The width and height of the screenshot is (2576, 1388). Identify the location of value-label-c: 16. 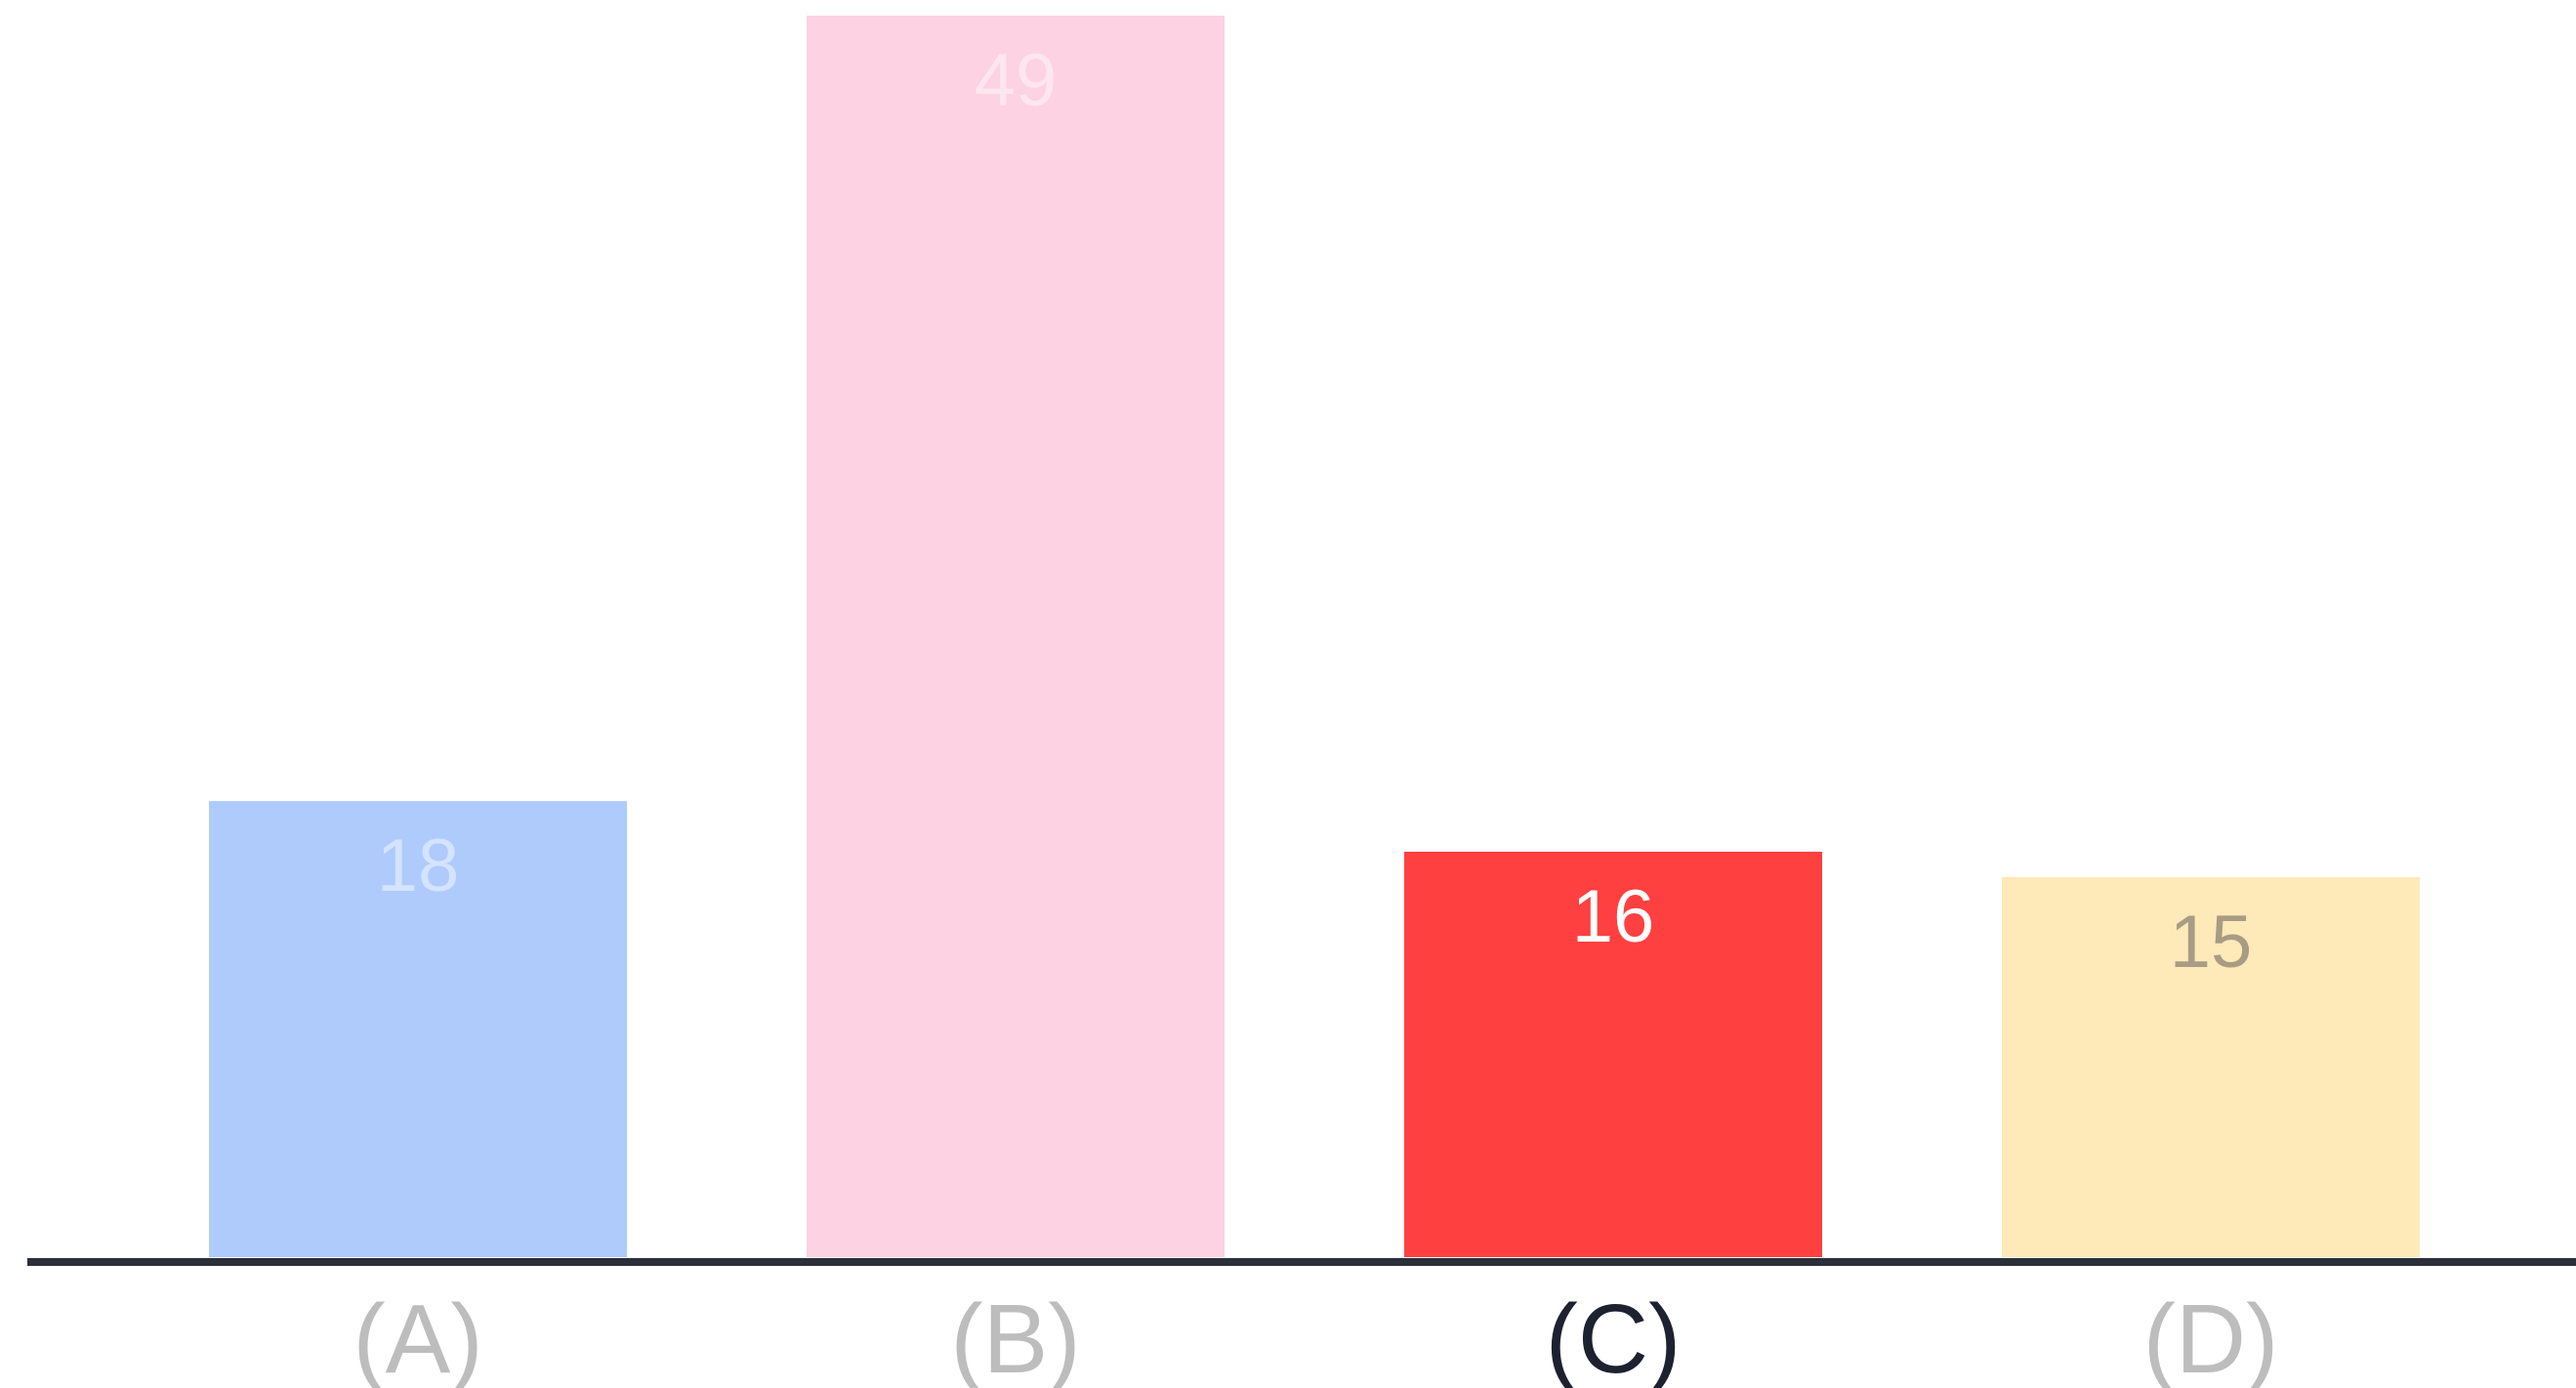
(1614, 916).